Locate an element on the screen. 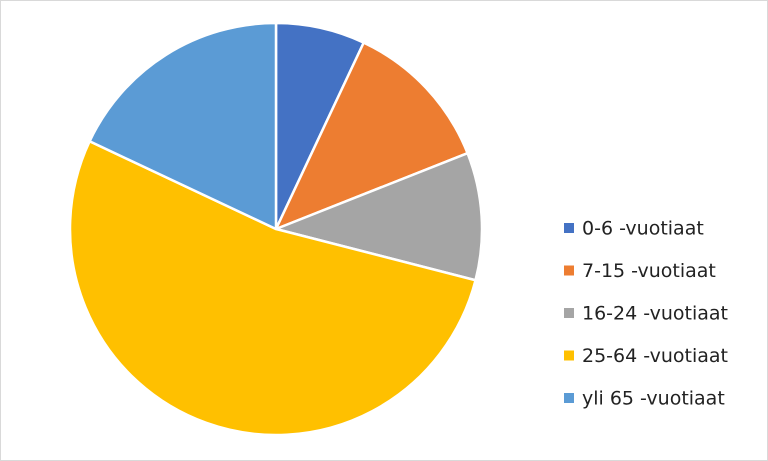 The width and height of the screenshot is (768, 461). legend-label: 7-15 -vuotiaat is located at coordinates (649, 271).